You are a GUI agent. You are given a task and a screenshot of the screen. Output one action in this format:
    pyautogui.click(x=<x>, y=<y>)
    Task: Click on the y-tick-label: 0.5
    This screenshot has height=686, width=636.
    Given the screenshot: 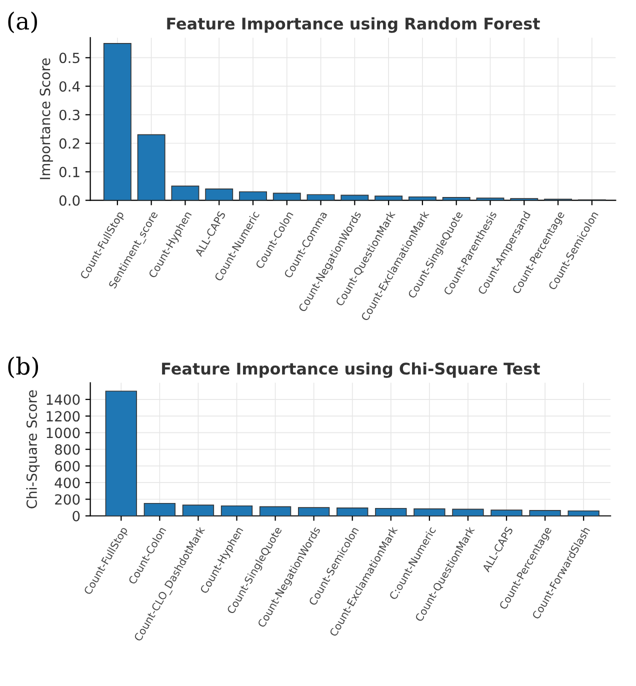 What is the action you would take?
    pyautogui.click(x=69, y=58)
    